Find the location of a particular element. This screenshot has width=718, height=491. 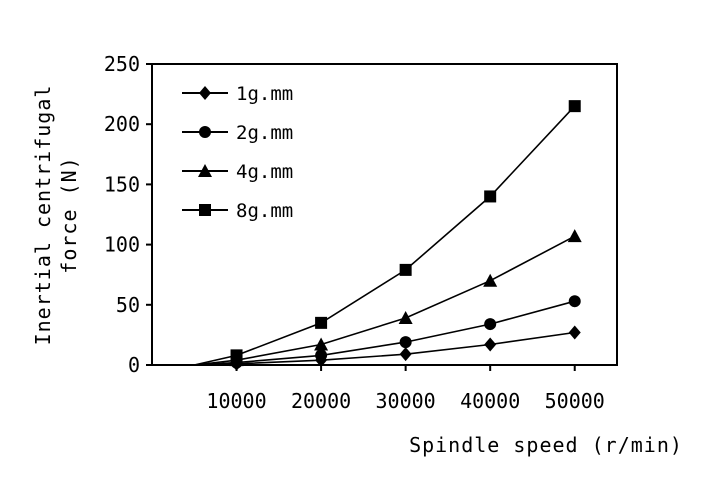

y-axis-title-line-1: Inertial centrifugal is located at coordinates (43, 215).